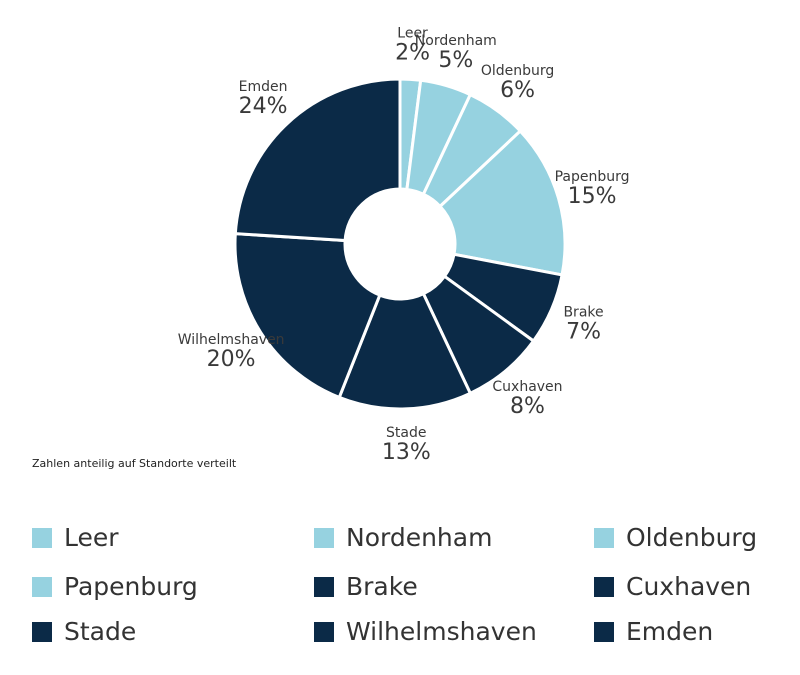 This screenshot has height=675, width=800. Describe the element at coordinates (91, 537) in the screenshot. I see `legend-label: Leer` at that location.